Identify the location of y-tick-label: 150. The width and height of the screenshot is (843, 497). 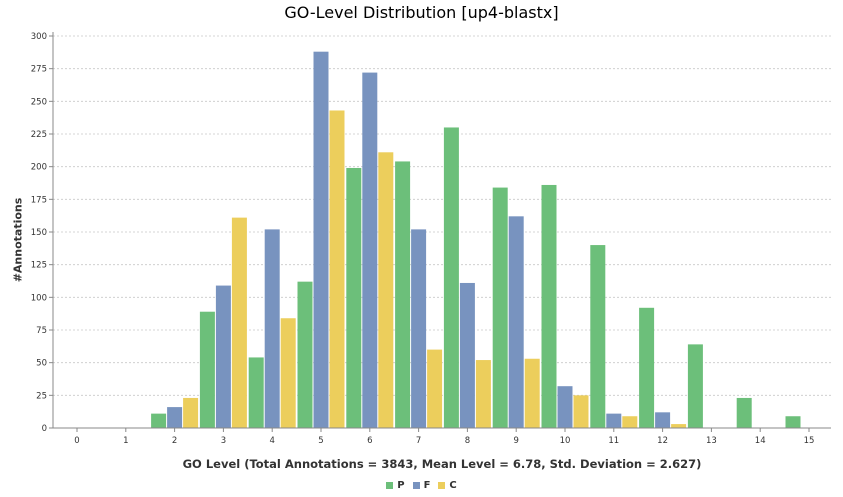
(39, 233).